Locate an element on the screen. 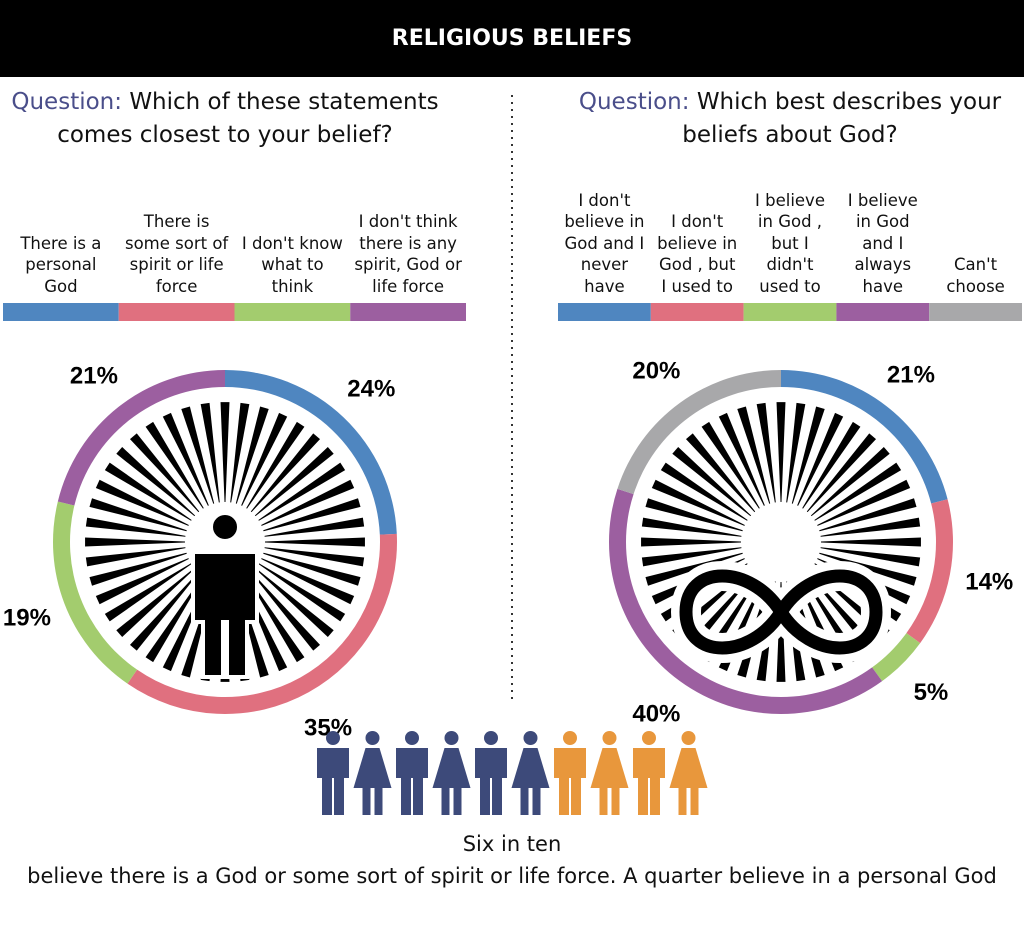 The height and width of the screenshot is (930, 1024). header-title: RELIGIOUS BELIEFS is located at coordinates (512, 38).